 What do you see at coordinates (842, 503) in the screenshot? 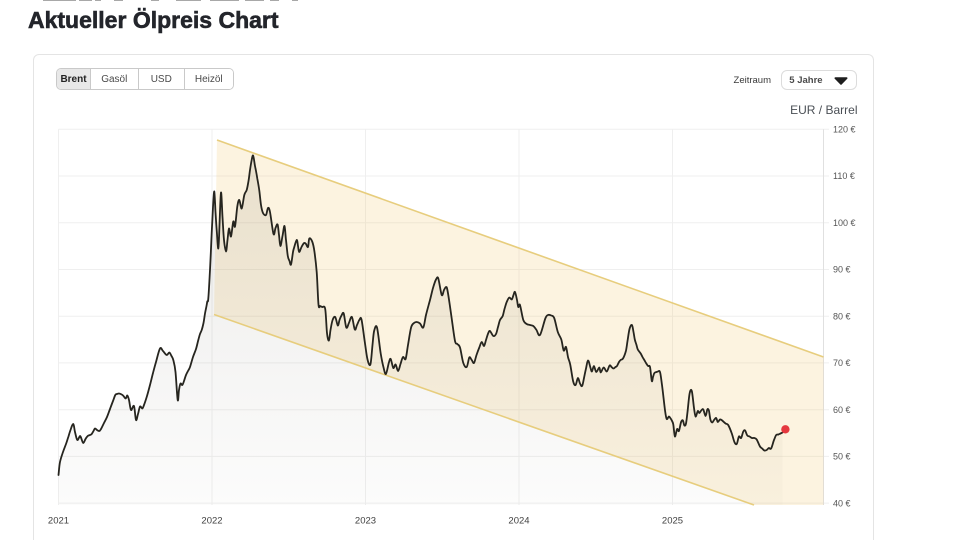
I see `svg-text: 40 €` at bounding box center [842, 503].